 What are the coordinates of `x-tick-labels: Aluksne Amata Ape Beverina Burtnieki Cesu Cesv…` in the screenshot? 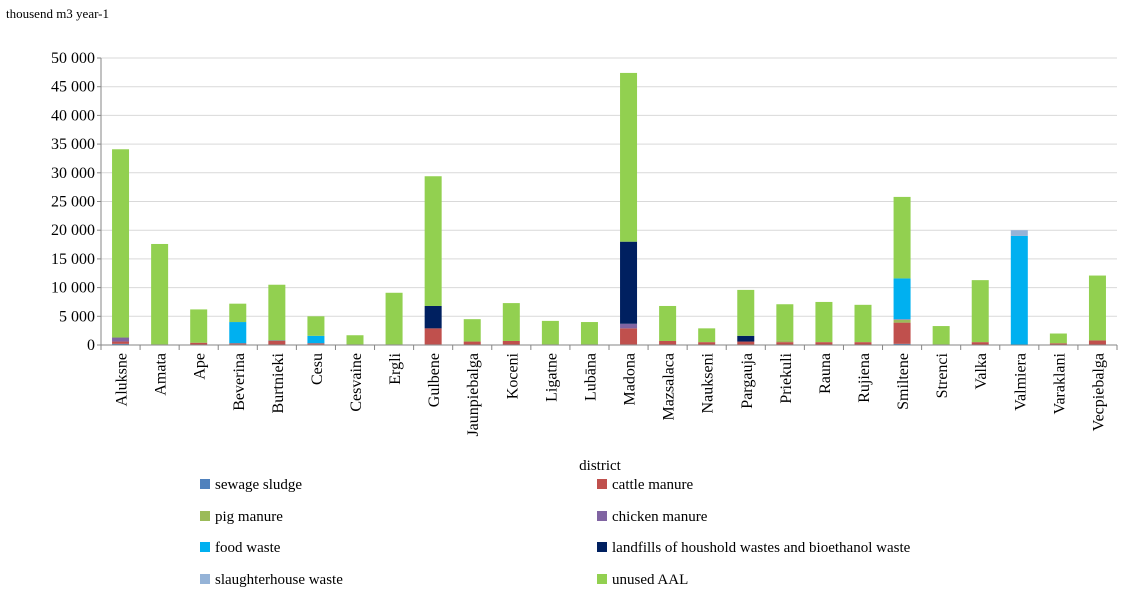 It's located at (611, 394).